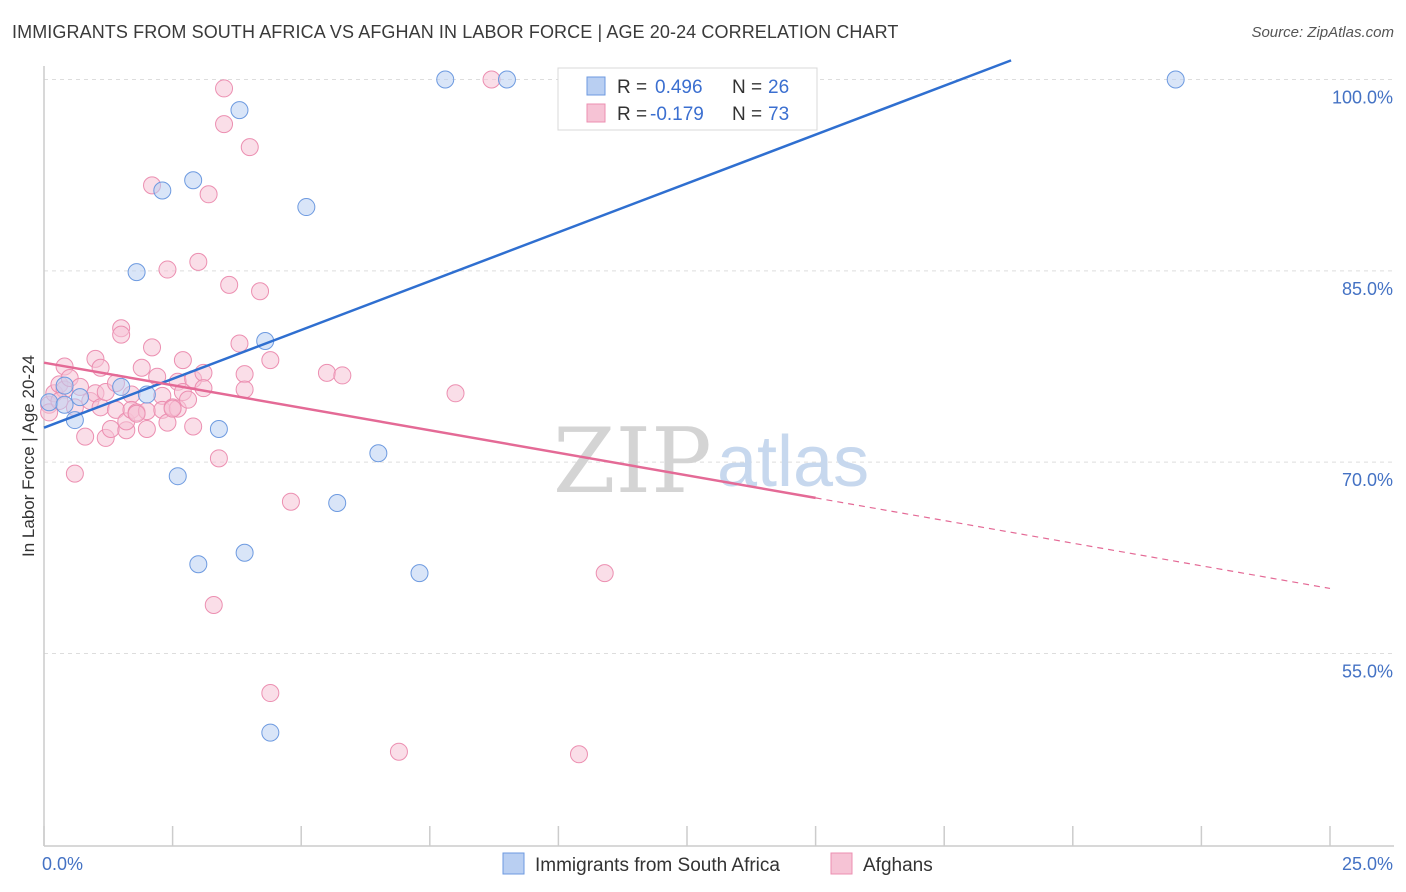 This screenshot has height=892, width=1406. I want to click on afghans-trend-line, so click(429, 430).